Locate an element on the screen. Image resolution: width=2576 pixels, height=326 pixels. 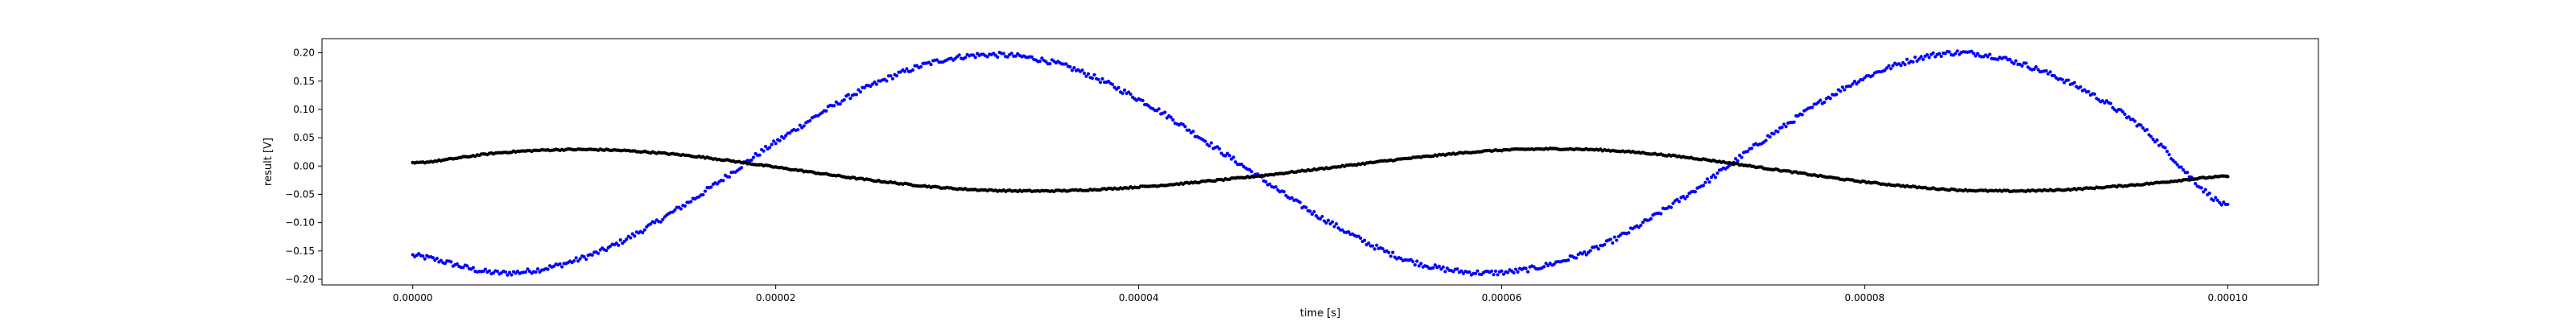
y-axis-label: result [V] is located at coordinates (268, 162).